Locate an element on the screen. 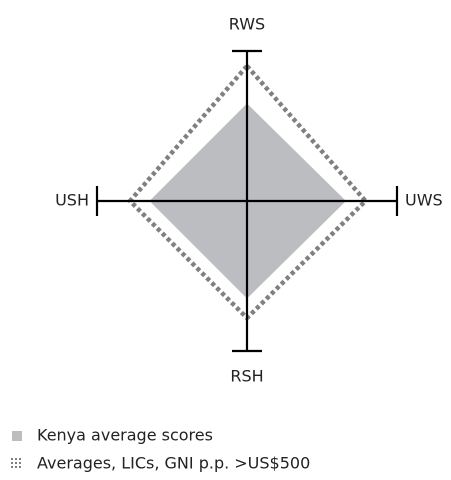  legend-label: Kenya average scores is located at coordinates (125, 435).